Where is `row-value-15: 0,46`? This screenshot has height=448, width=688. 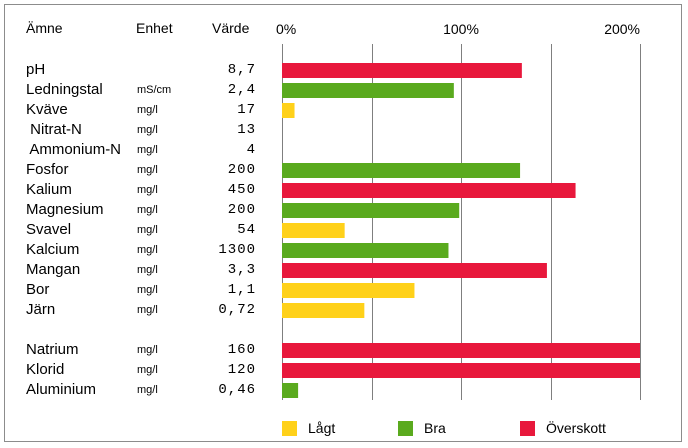
row-value-15: 0,46 is located at coordinates (237, 390).